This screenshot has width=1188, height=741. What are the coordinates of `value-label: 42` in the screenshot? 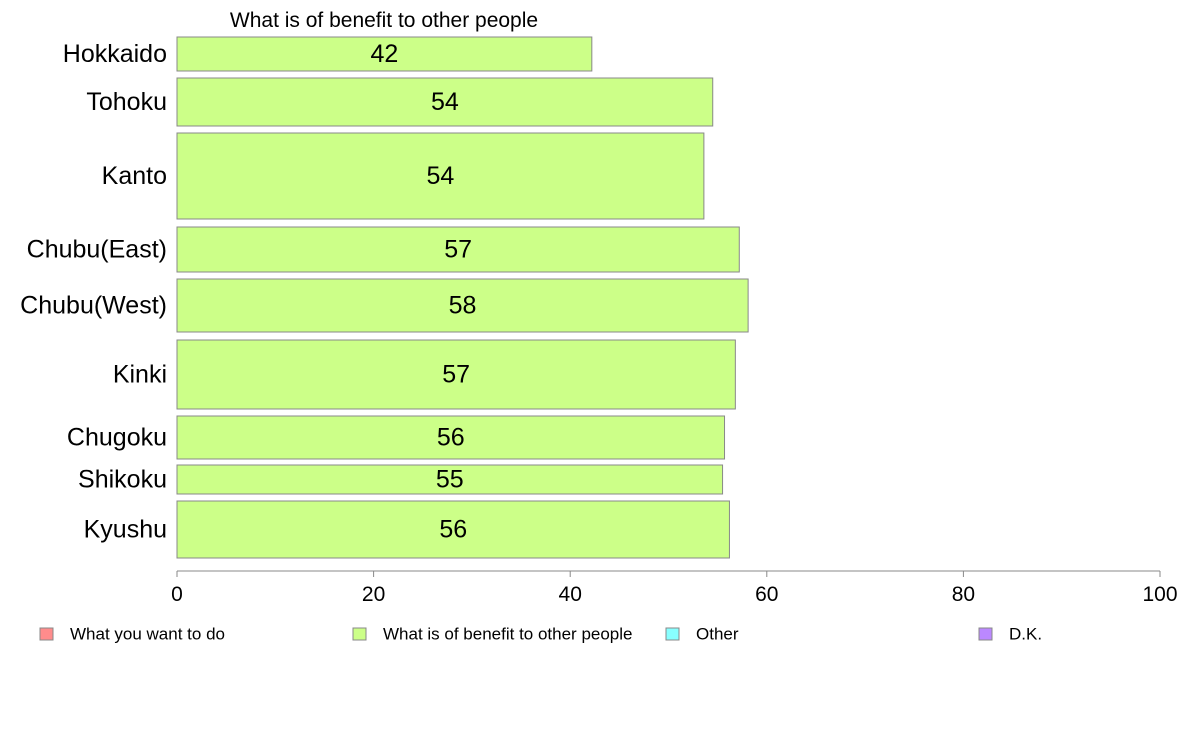 It's located at (385, 54).